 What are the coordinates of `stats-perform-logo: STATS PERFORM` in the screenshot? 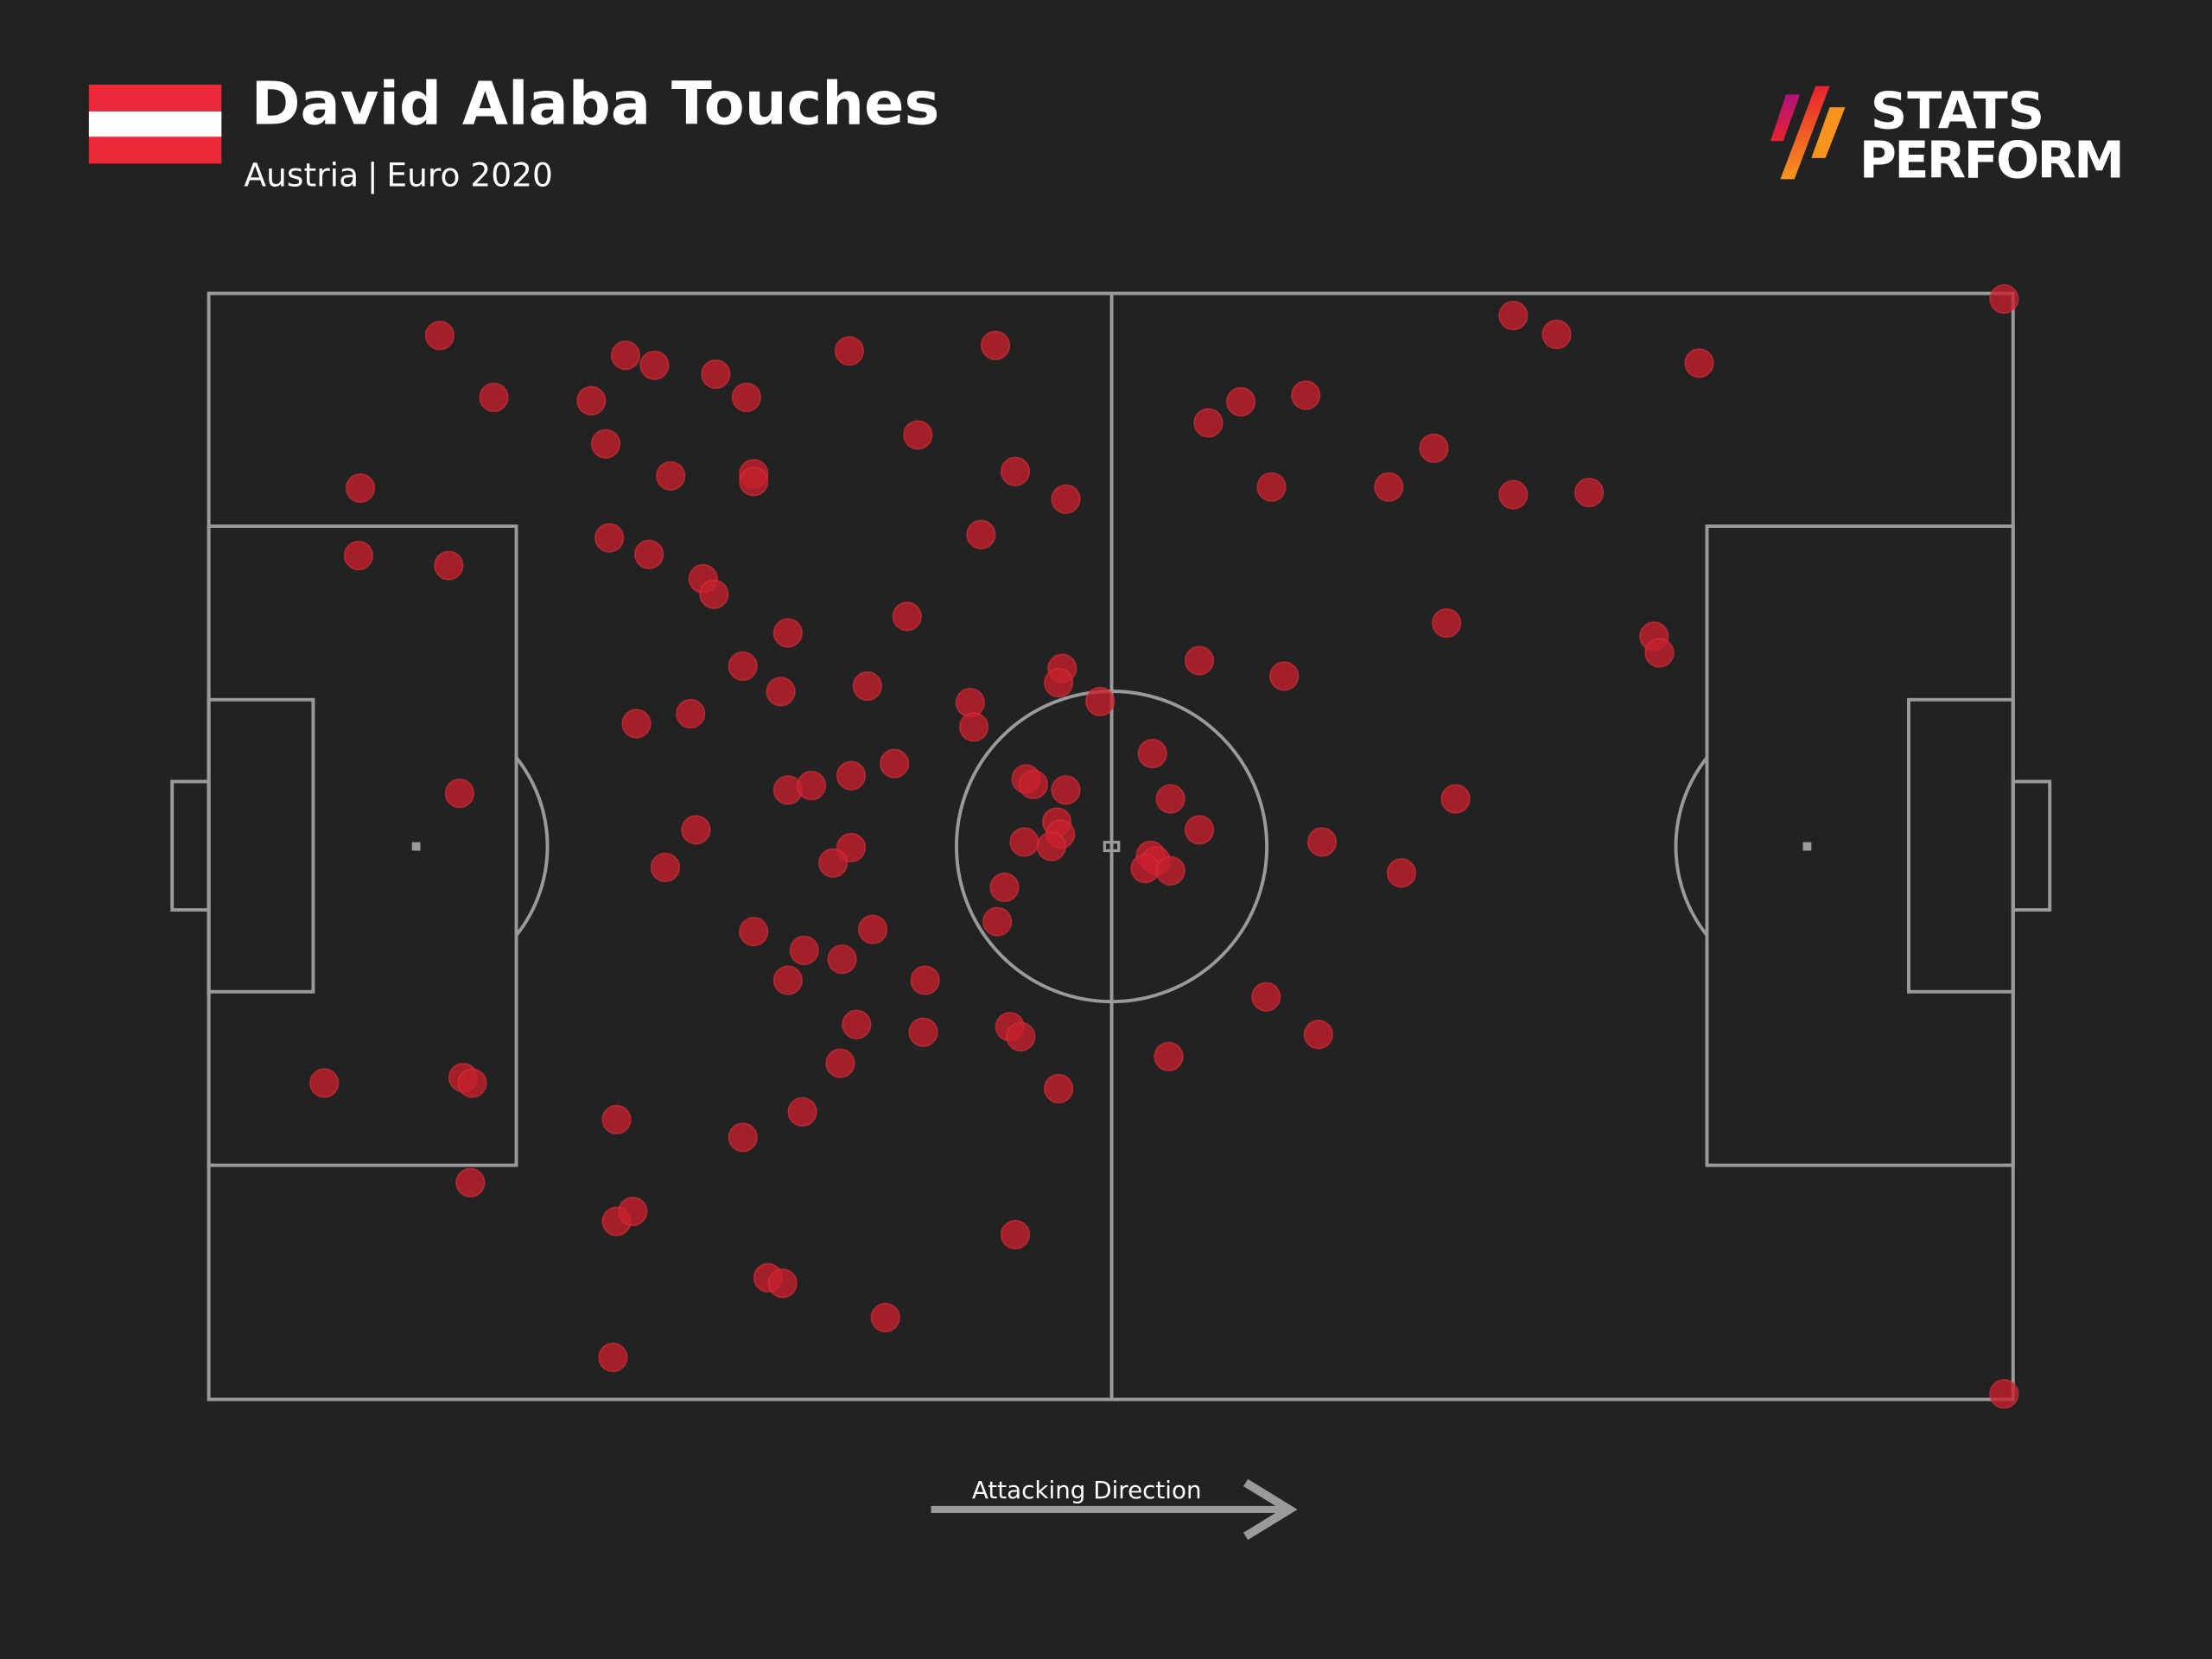 It's located at (1947, 135).